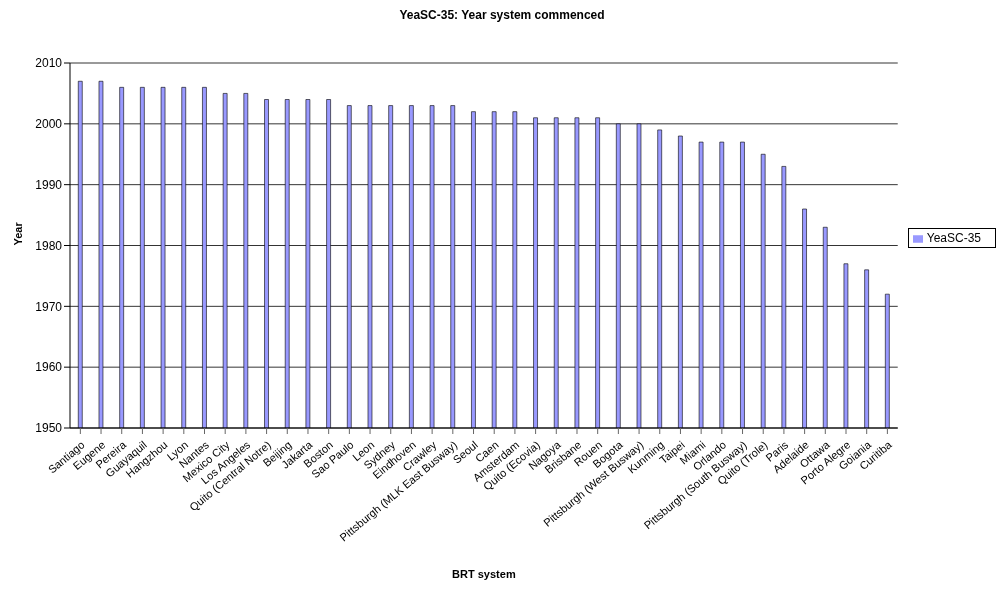  I want to click on legend-label: YeaSC-35, so click(953, 238).